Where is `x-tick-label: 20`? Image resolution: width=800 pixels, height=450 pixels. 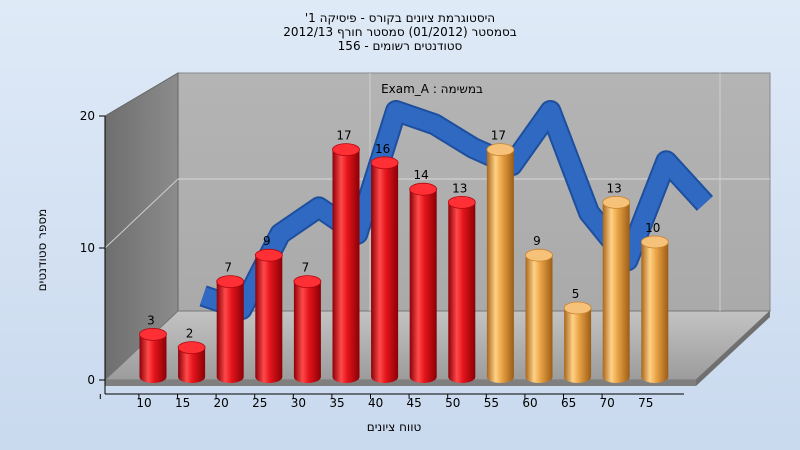
x-tick-label: 20 is located at coordinates (221, 403).